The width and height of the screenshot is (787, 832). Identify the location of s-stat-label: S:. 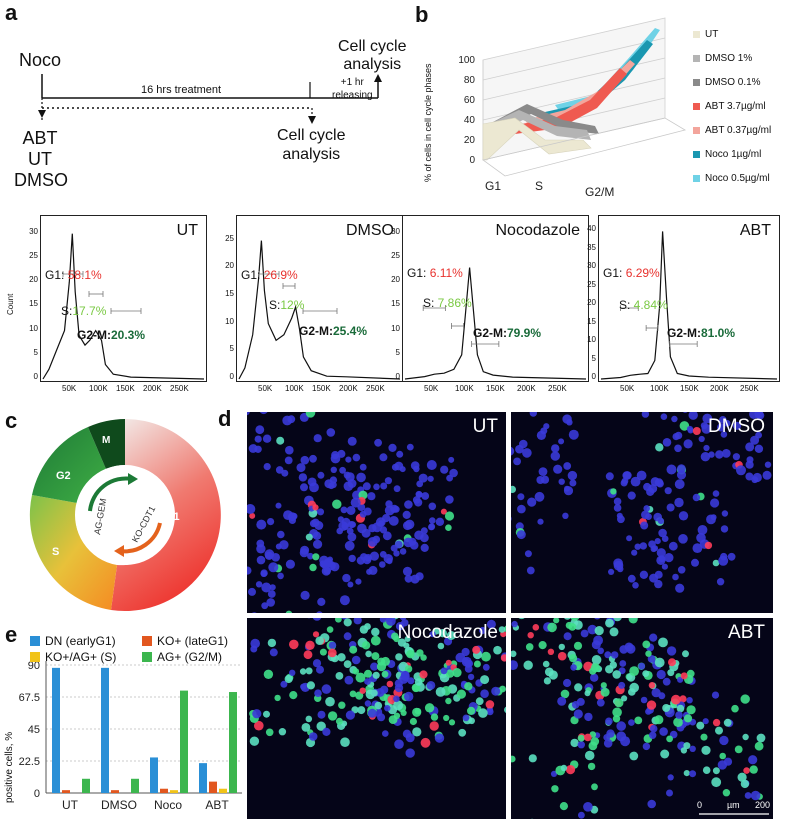
(66, 311).